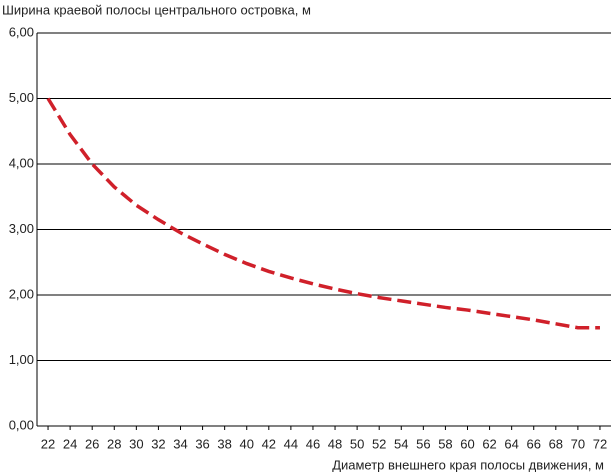 The width and height of the screenshot is (612, 476). I want to click on y-tick-label: 3,00, so click(21, 228).